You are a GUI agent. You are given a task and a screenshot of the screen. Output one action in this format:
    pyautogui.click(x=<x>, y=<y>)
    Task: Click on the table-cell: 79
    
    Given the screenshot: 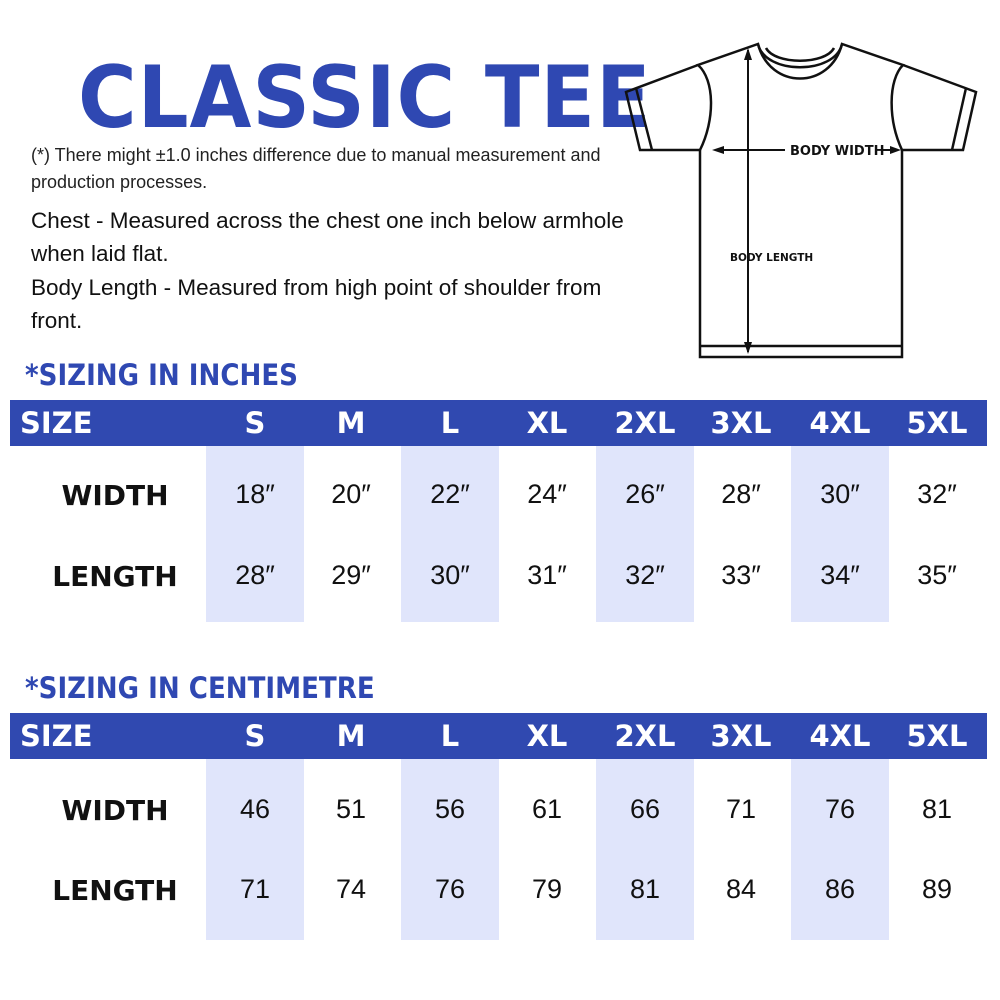 What is the action you would take?
    pyautogui.click(x=547, y=889)
    